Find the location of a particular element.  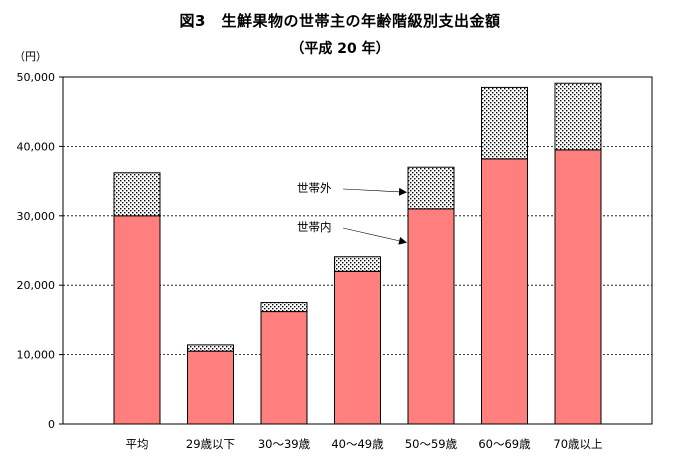

x-tick-label: 29歳以下 is located at coordinates (210, 444).